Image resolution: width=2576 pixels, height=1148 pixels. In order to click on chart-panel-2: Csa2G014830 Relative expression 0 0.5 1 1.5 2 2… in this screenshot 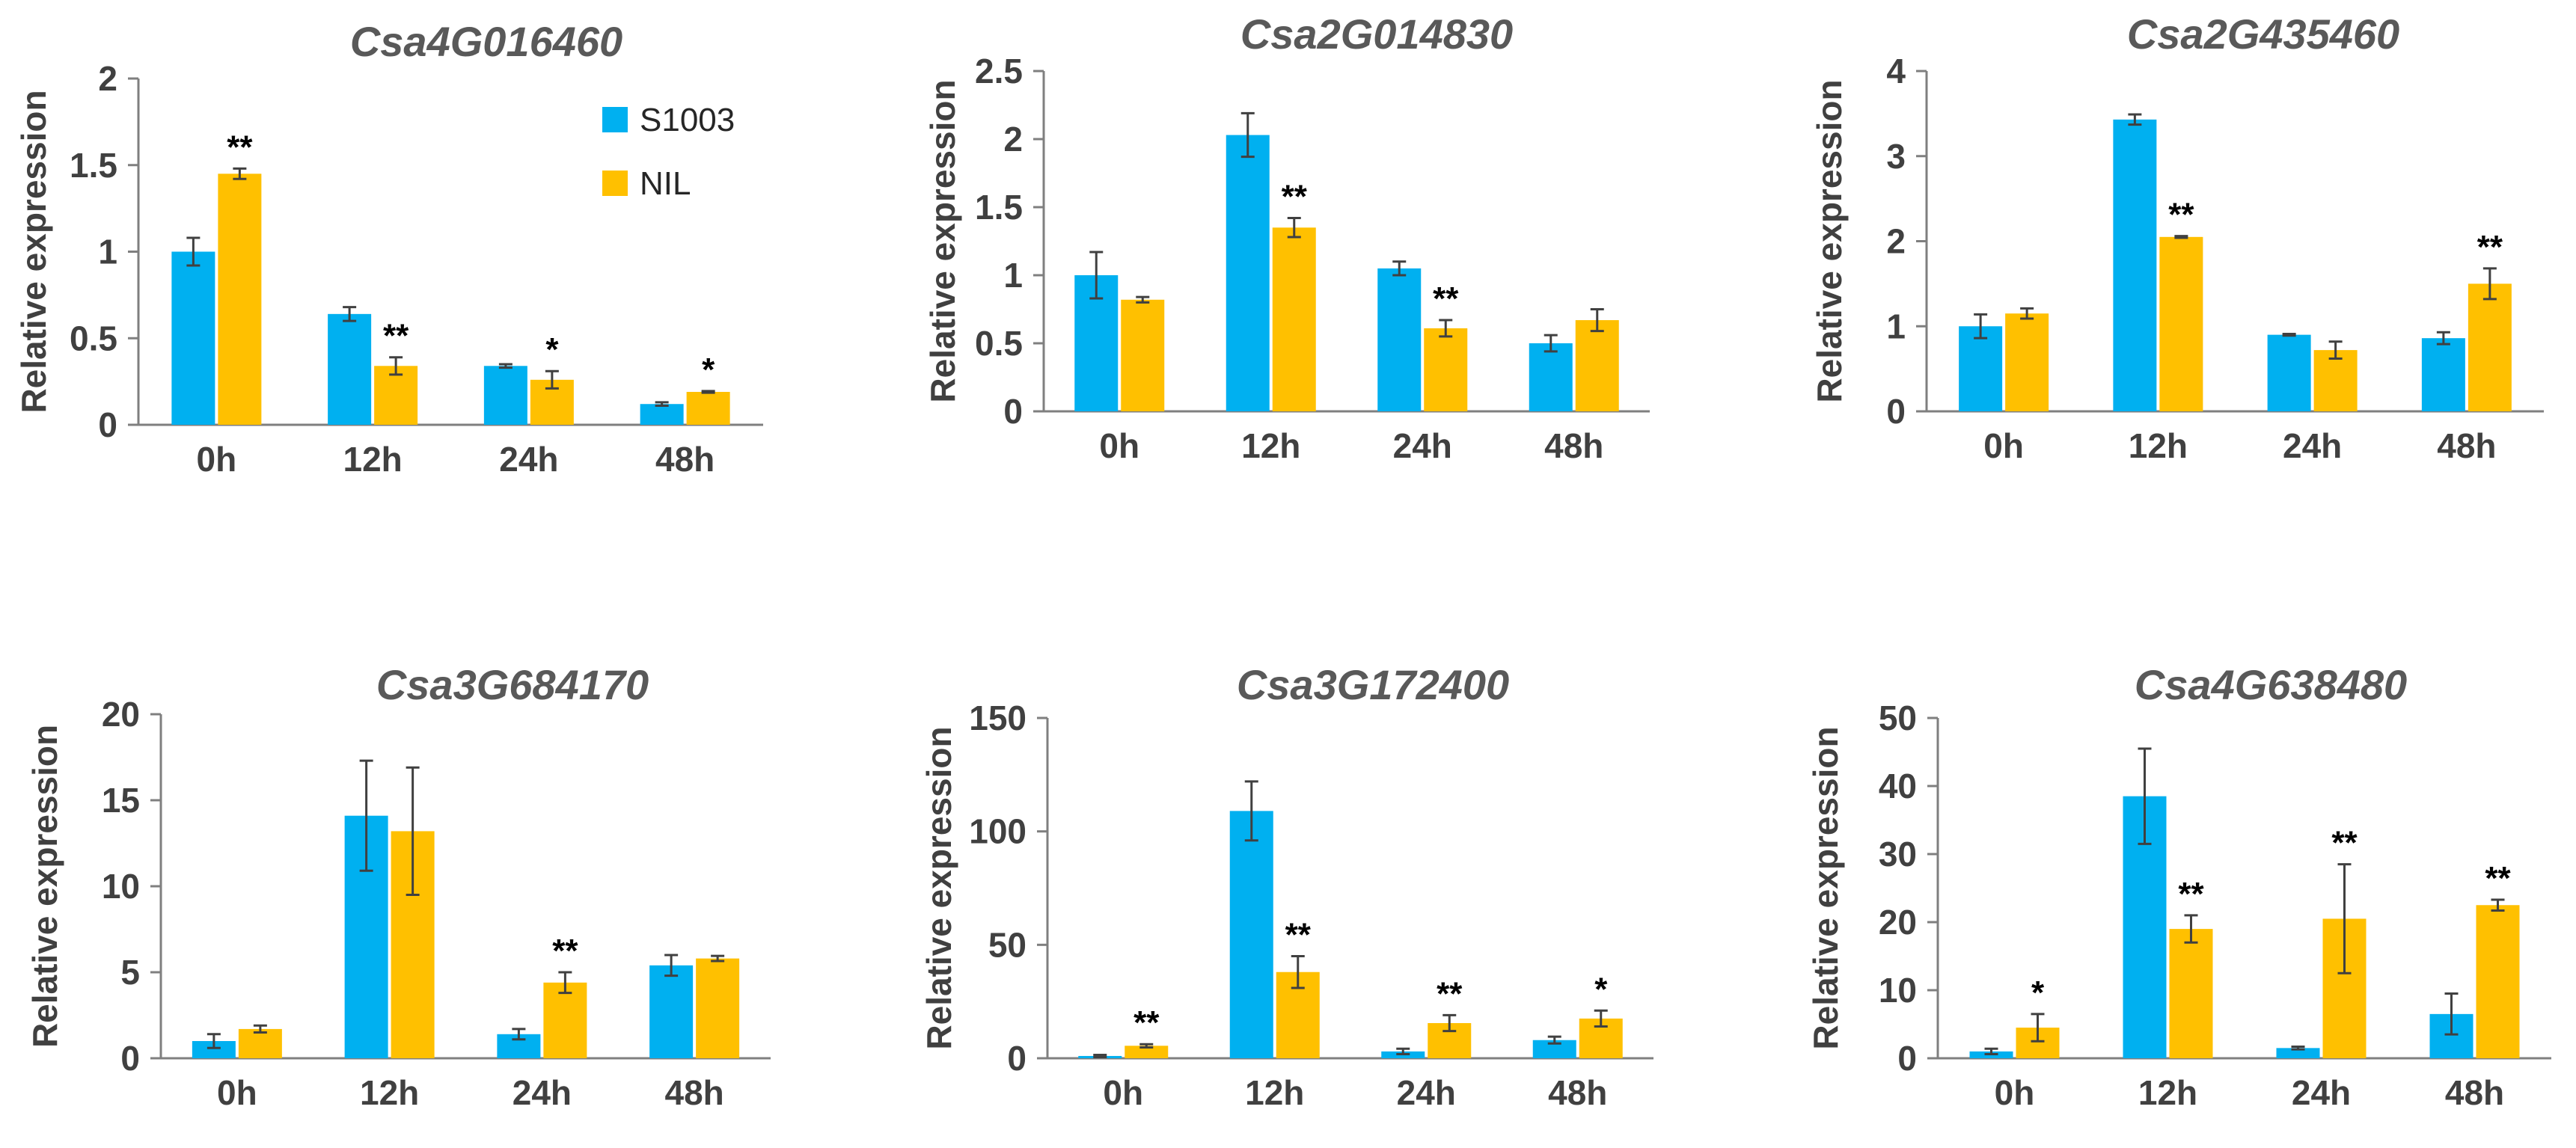, I will do `click(1286, 237)`.